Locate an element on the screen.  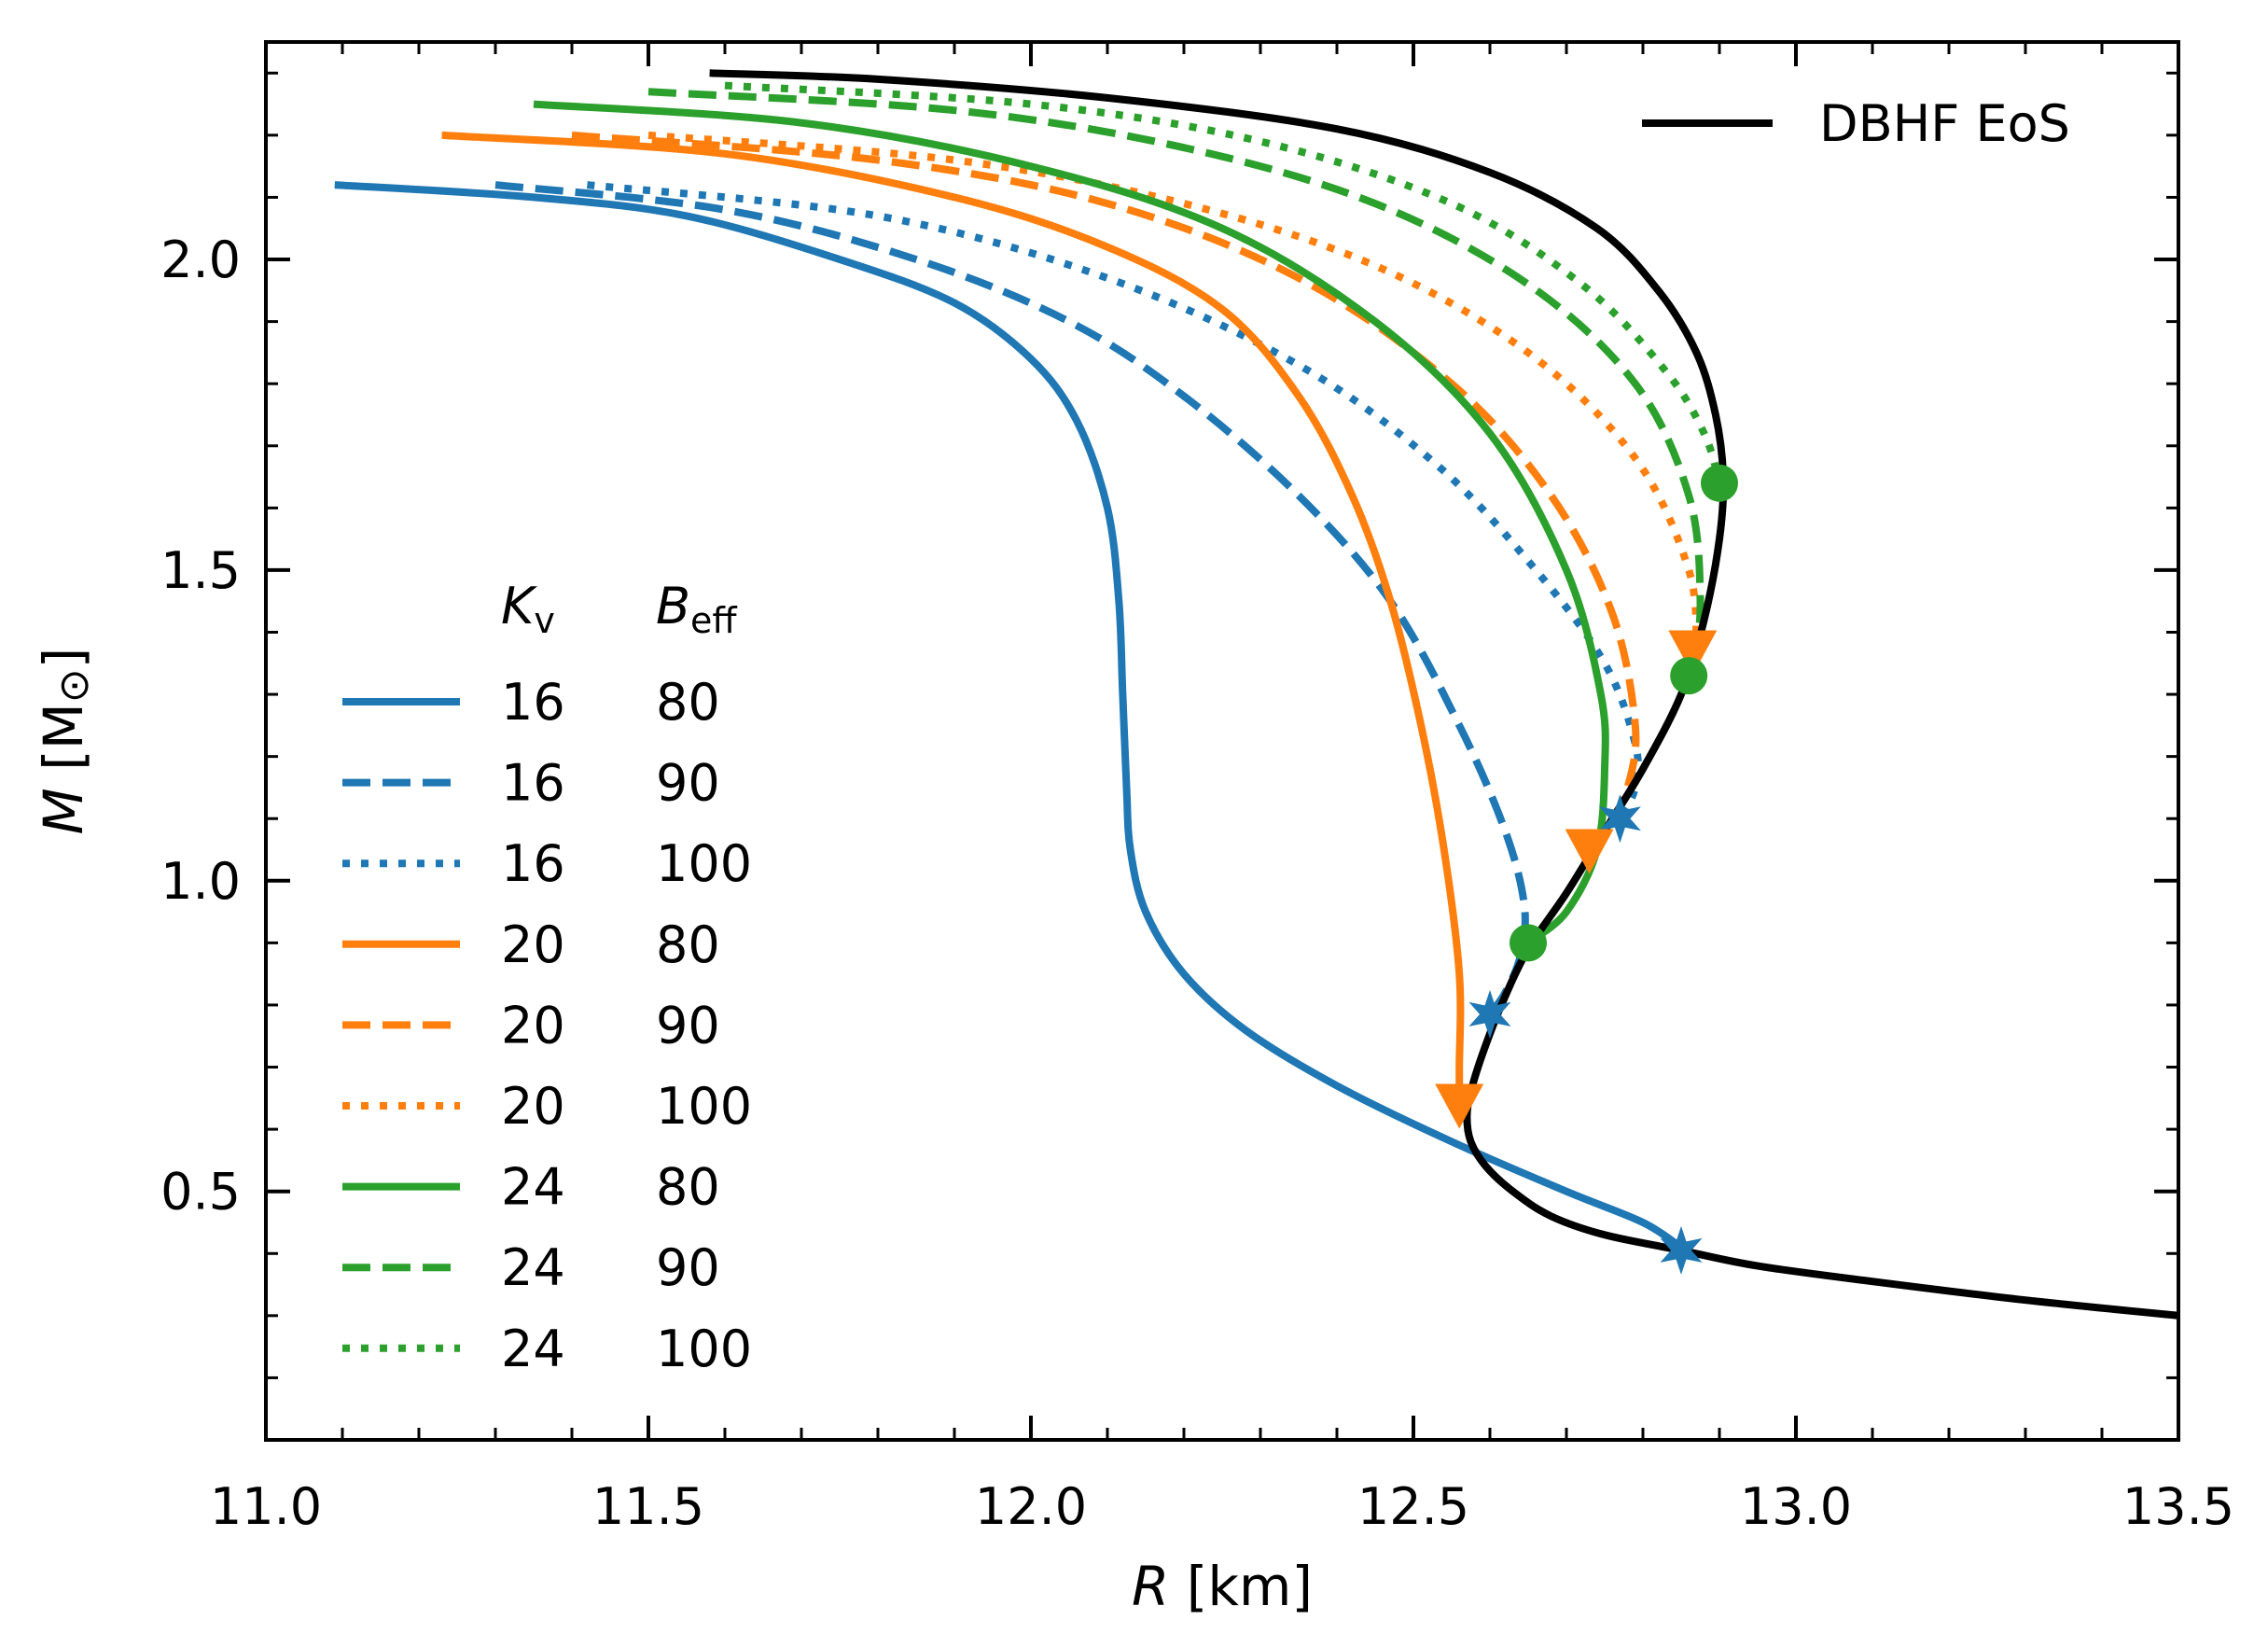
legend-header-beff-symbol: B is located at coordinates (673, 606).